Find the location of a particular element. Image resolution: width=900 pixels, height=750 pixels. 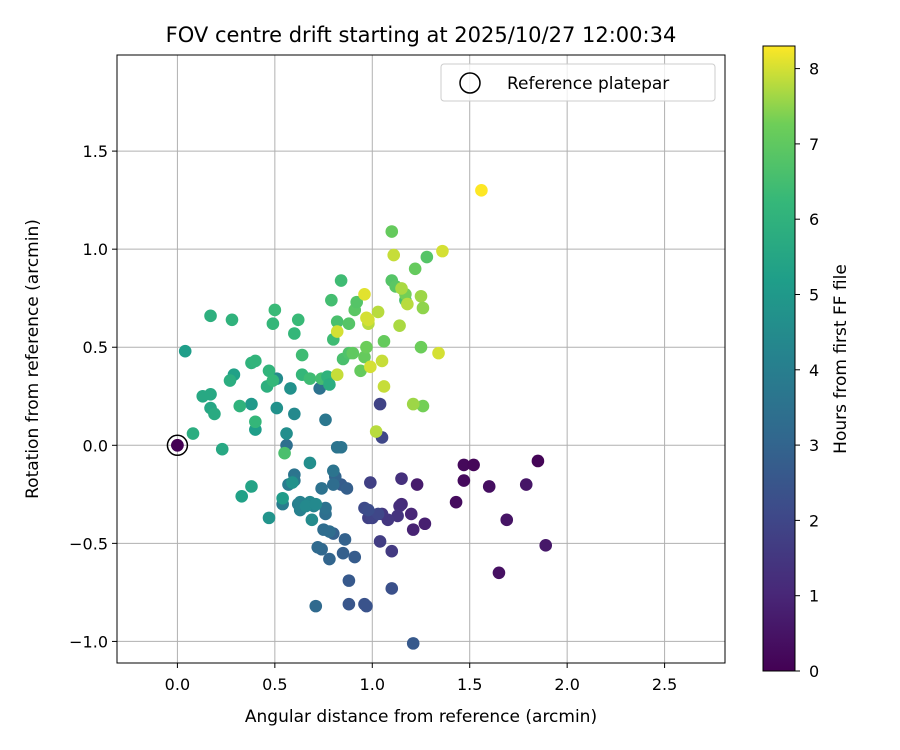

y-axis-ticks: −1.0 −0.5 0.0 0.5 1.0 1.5 is located at coordinates (93, 396).